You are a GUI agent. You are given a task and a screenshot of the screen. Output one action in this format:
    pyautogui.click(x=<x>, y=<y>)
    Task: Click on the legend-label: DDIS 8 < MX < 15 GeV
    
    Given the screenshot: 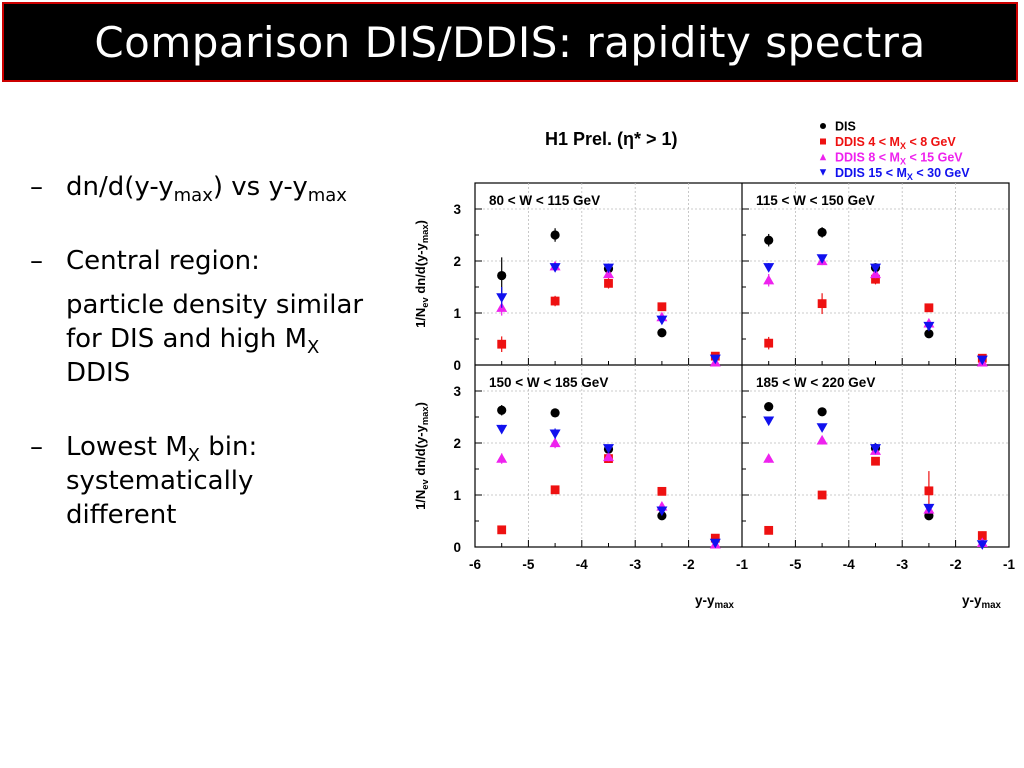 What is the action you would take?
    pyautogui.click(x=899, y=159)
    